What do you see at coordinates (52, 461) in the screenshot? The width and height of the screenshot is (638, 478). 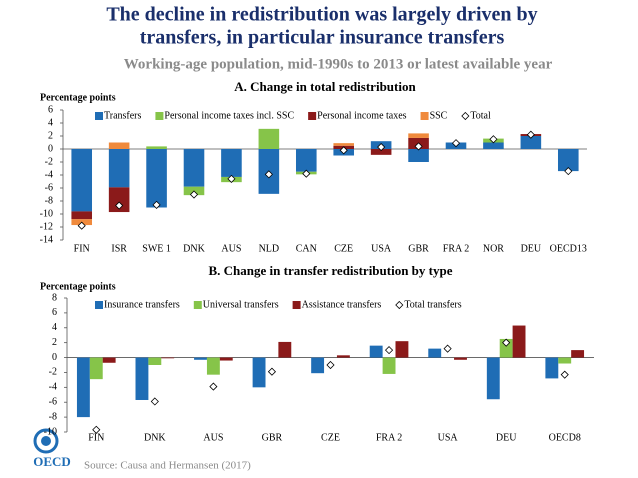 I see `logo-text: OECD` at bounding box center [52, 461].